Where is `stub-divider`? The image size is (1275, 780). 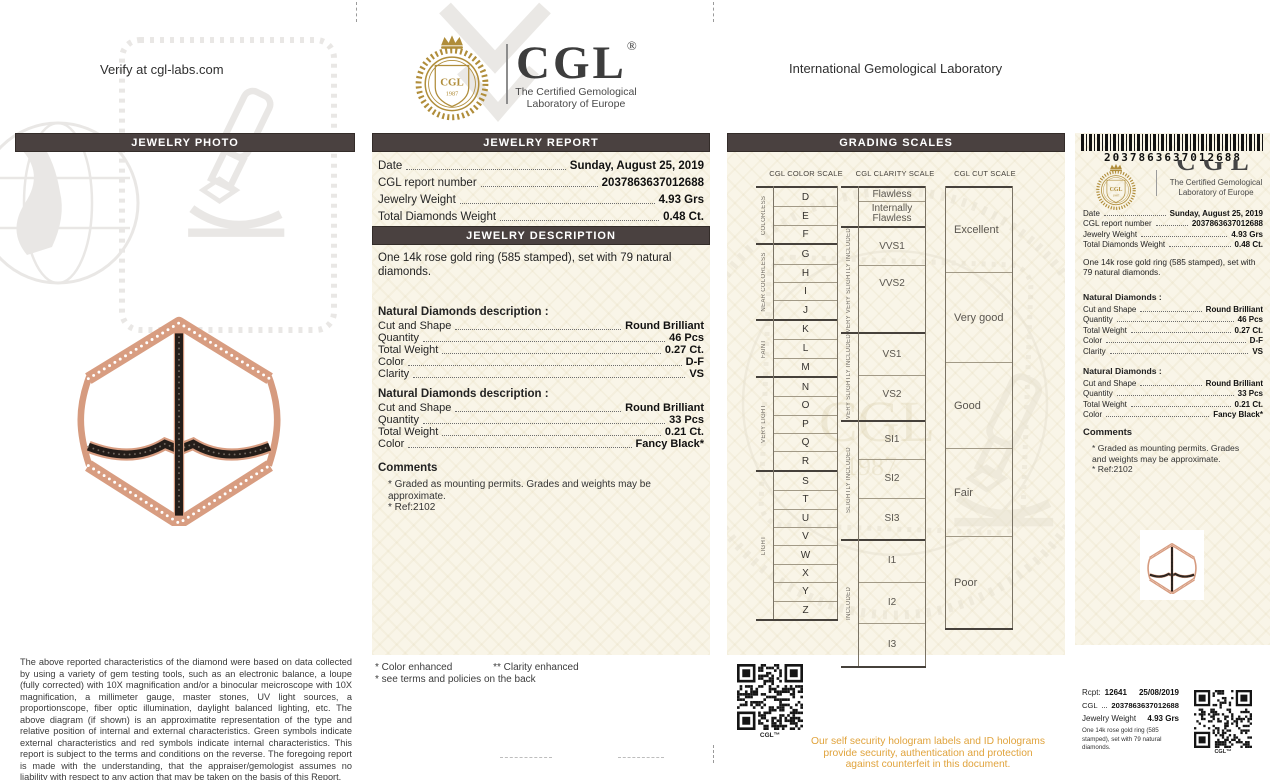 stub-divider is located at coordinates (1156, 183).